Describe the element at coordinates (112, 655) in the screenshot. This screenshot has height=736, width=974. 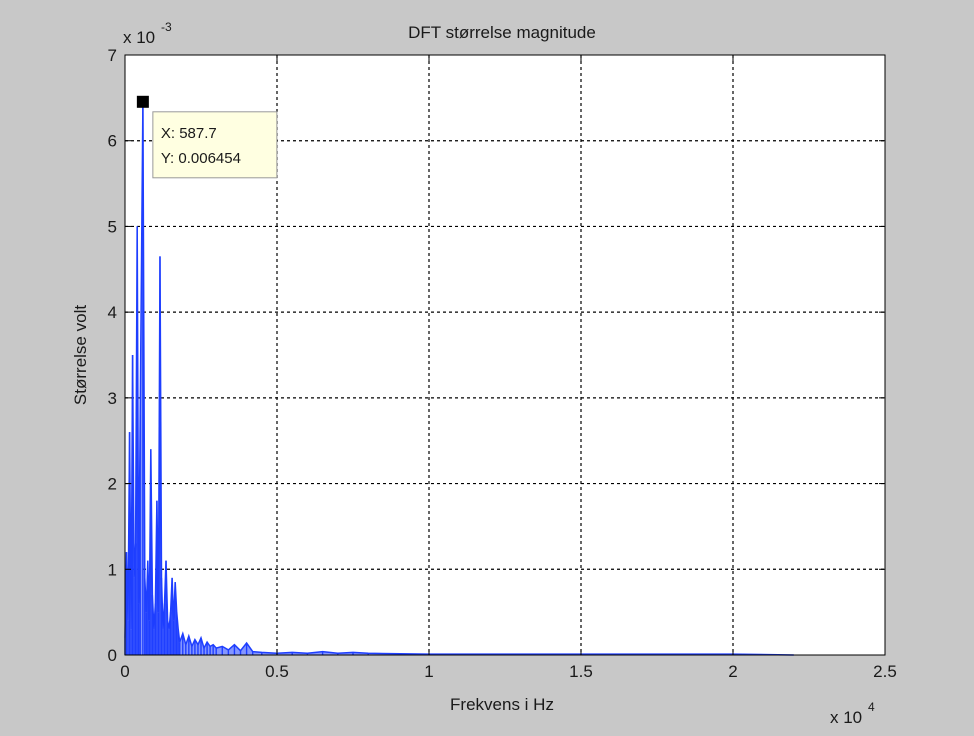
I see `y-tick-label: 0` at that location.